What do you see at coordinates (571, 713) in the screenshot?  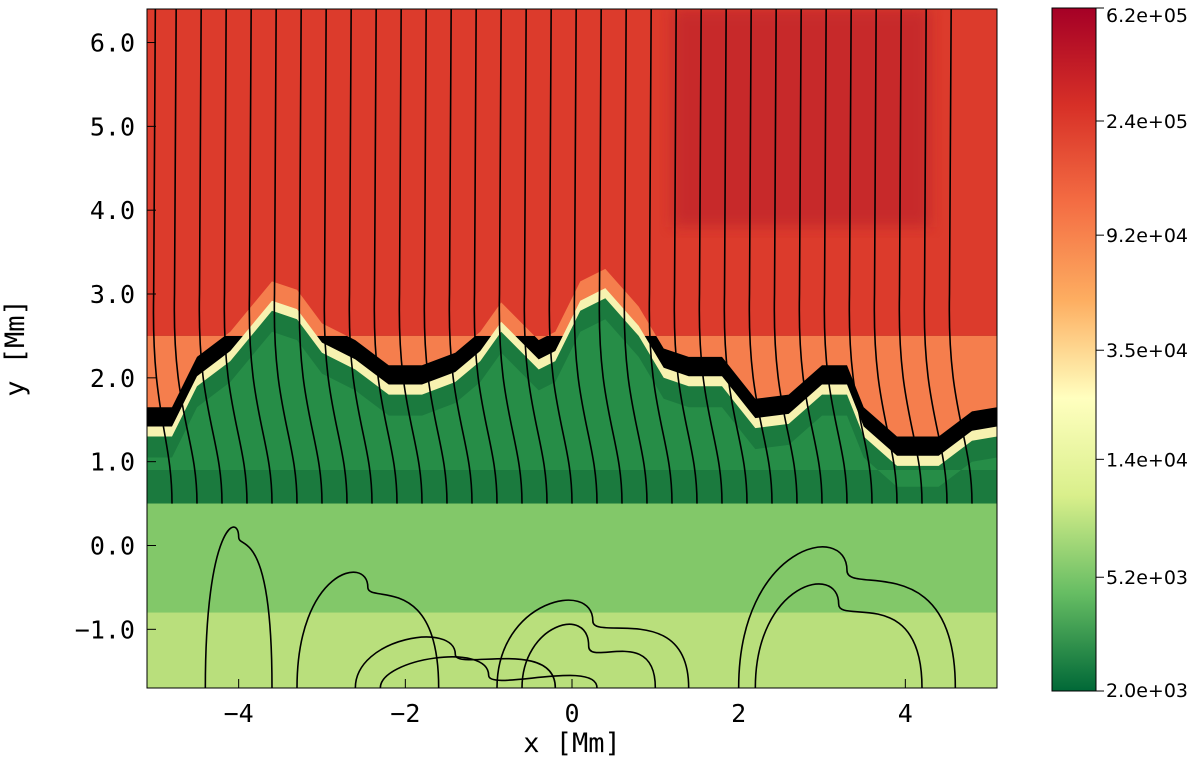 I see `x-tick-label: 0` at bounding box center [571, 713].